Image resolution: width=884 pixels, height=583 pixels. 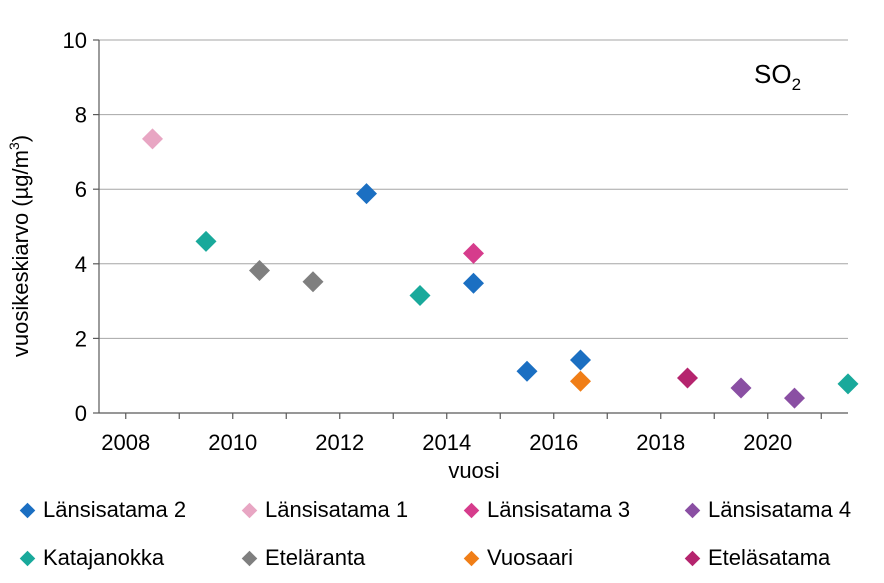 What do you see at coordinates (339, 442) in the screenshot?
I see `x-tick-label: 2012` at bounding box center [339, 442].